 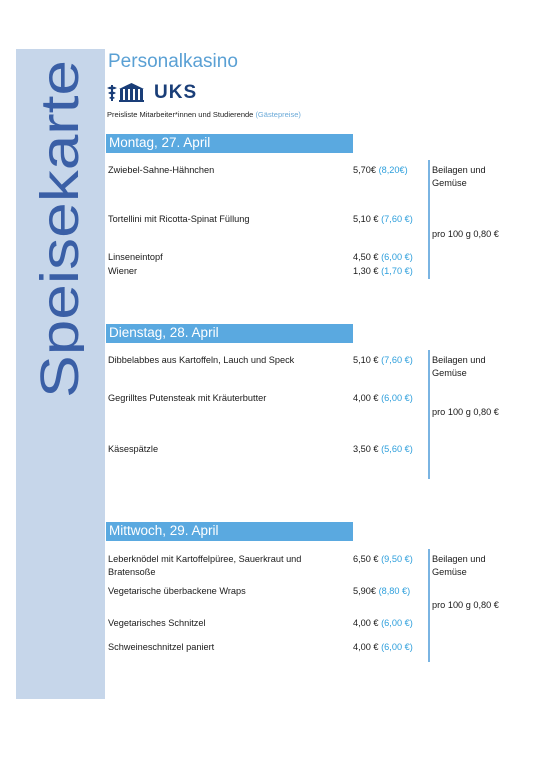 What do you see at coordinates (278, 114) in the screenshot?
I see `subtitle-guest-note: (Gästepreise)` at bounding box center [278, 114].